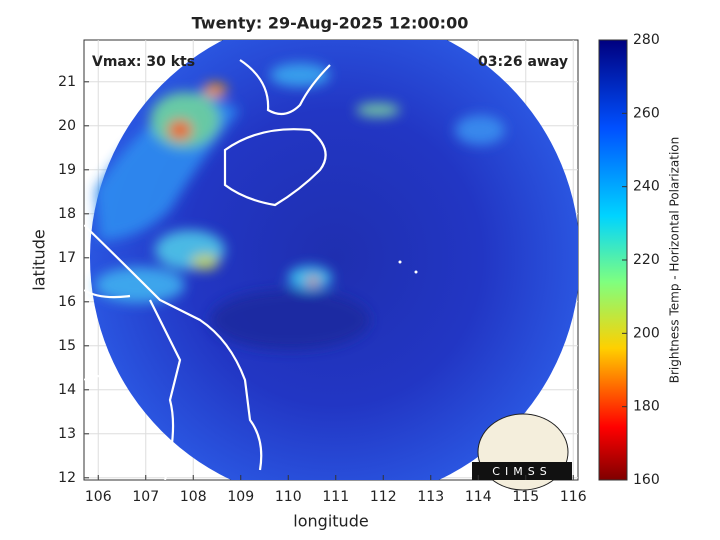 This screenshot has width=720, height=540. What do you see at coordinates (330, 23) in the screenshot?
I see `chart-title: Twenty: 29-Aug-2025 12:00:00` at bounding box center [330, 23].